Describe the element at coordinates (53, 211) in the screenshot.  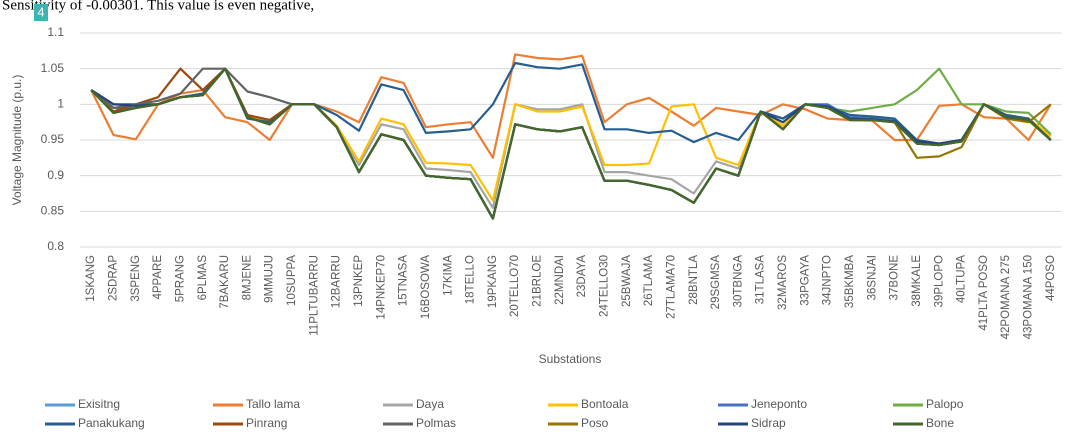
I see `y-tick-label: 0.85` at that location.